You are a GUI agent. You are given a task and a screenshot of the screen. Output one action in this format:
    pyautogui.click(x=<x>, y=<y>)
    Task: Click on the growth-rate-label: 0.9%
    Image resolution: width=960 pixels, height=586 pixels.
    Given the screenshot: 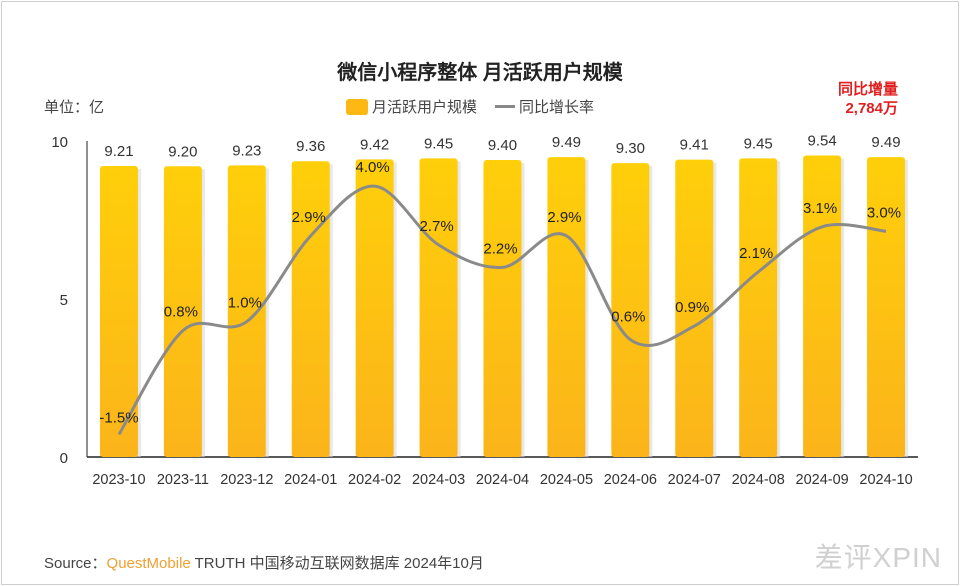 What is the action you would take?
    pyautogui.click(x=692, y=307)
    